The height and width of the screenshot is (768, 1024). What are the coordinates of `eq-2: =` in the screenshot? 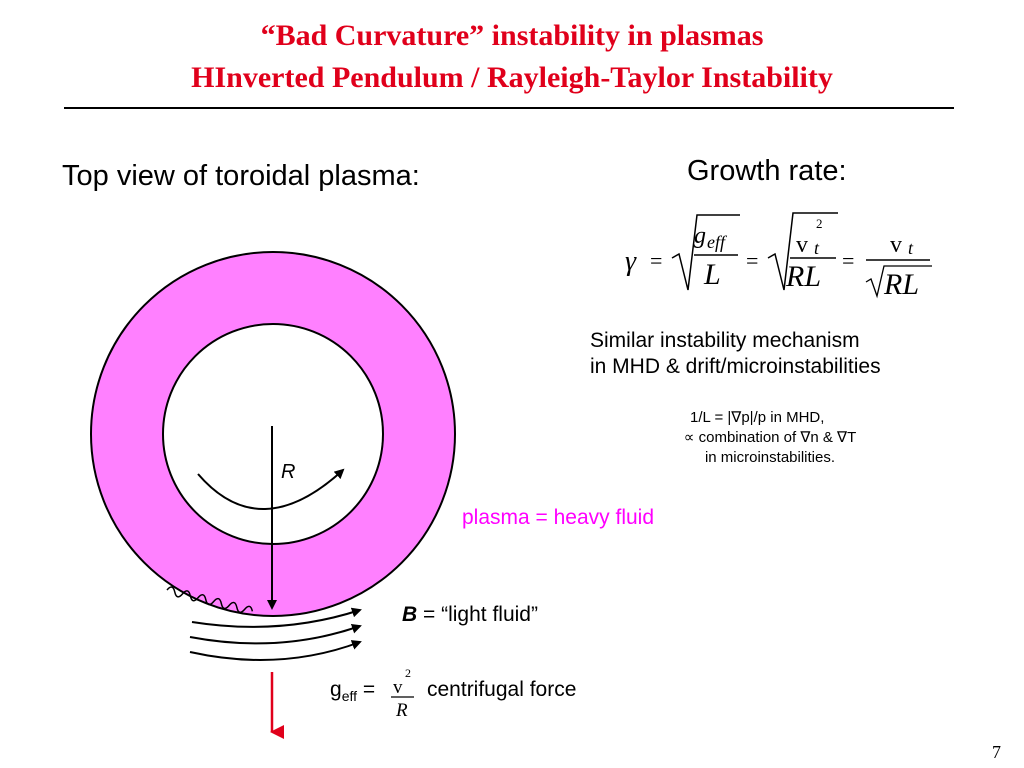 It's located at (752, 260).